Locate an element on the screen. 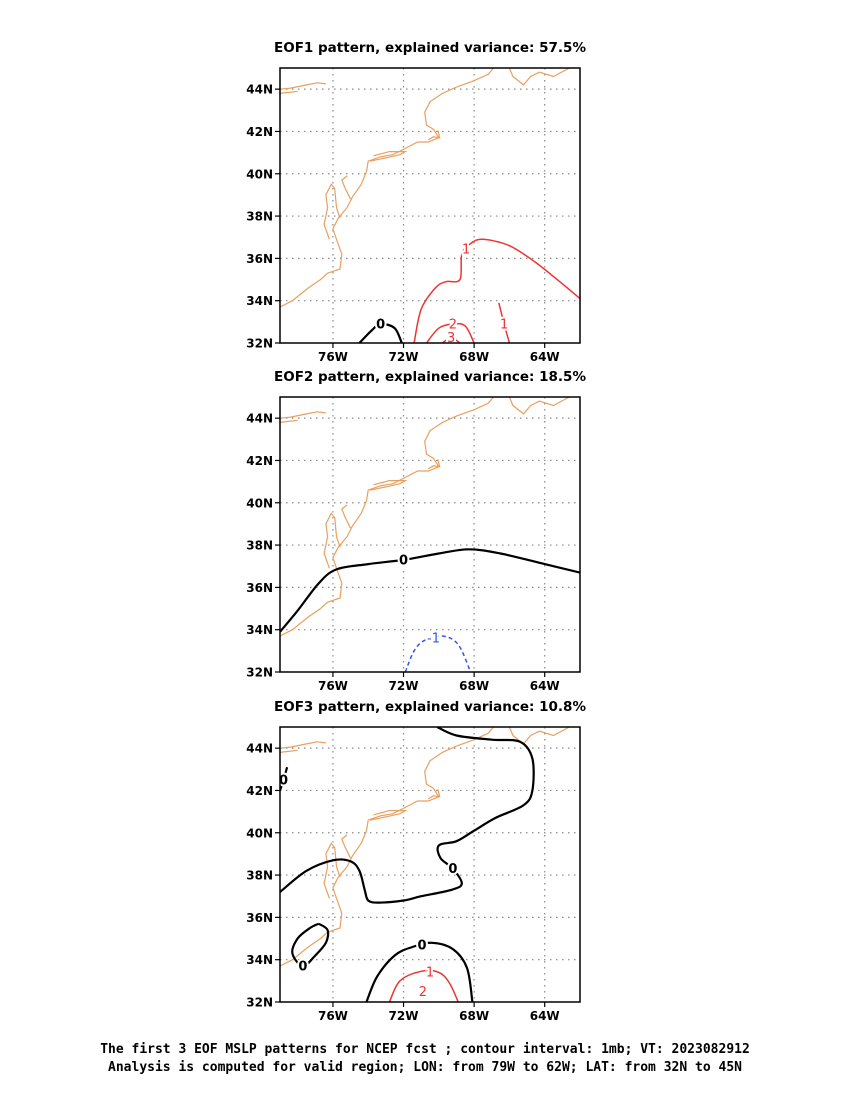 The height and width of the screenshot is (1100, 850). panel-title: EOF1 pattern, explained variance: 57.5% is located at coordinates (430, 48).